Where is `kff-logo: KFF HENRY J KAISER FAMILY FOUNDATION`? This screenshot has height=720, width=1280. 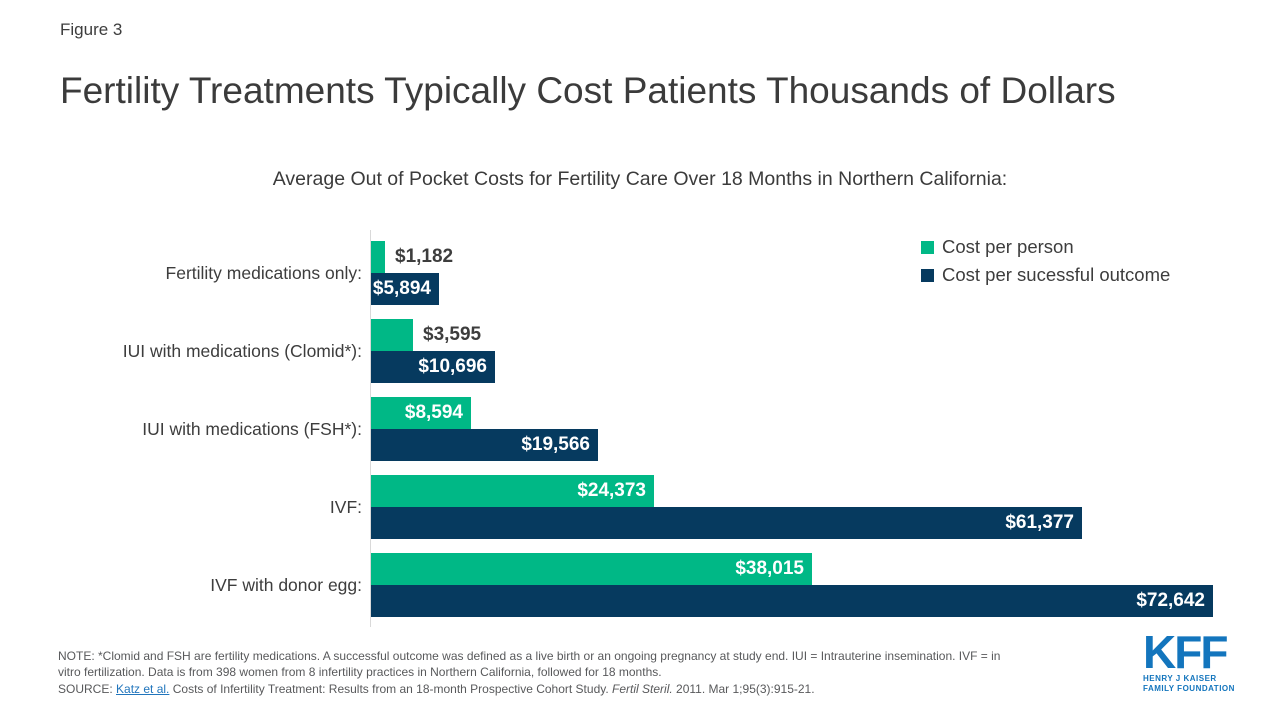
kff-logo: KFF HENRY J KAISER FAMILY FOUNDATION is located at coordinates (1203, 660).